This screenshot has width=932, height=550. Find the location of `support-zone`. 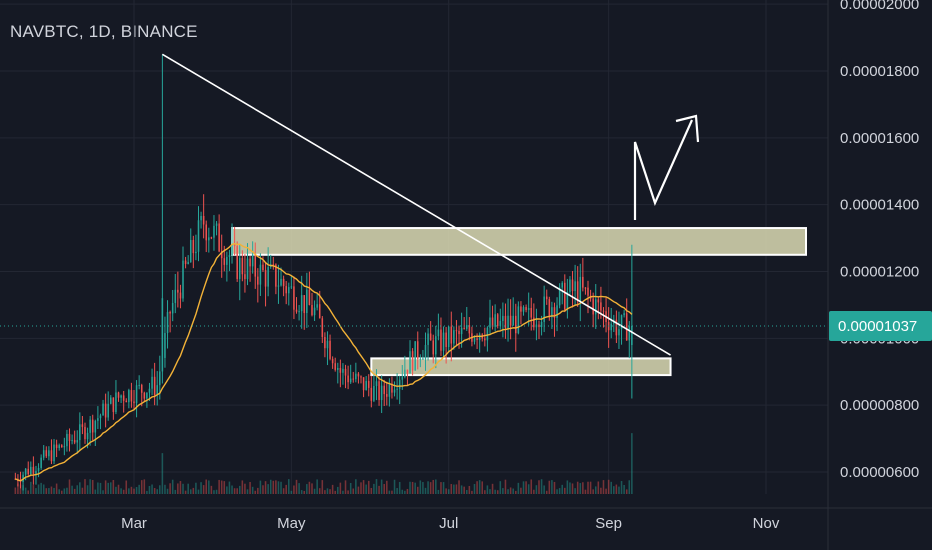

support-zone is located at coordinates (521, 367).